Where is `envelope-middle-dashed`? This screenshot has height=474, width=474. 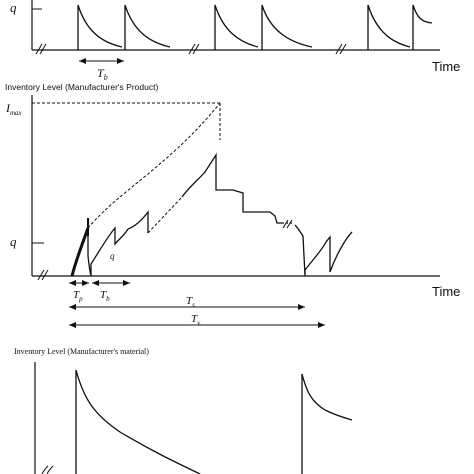
envelope-middle-dashed is located at coordinates (165, 215).